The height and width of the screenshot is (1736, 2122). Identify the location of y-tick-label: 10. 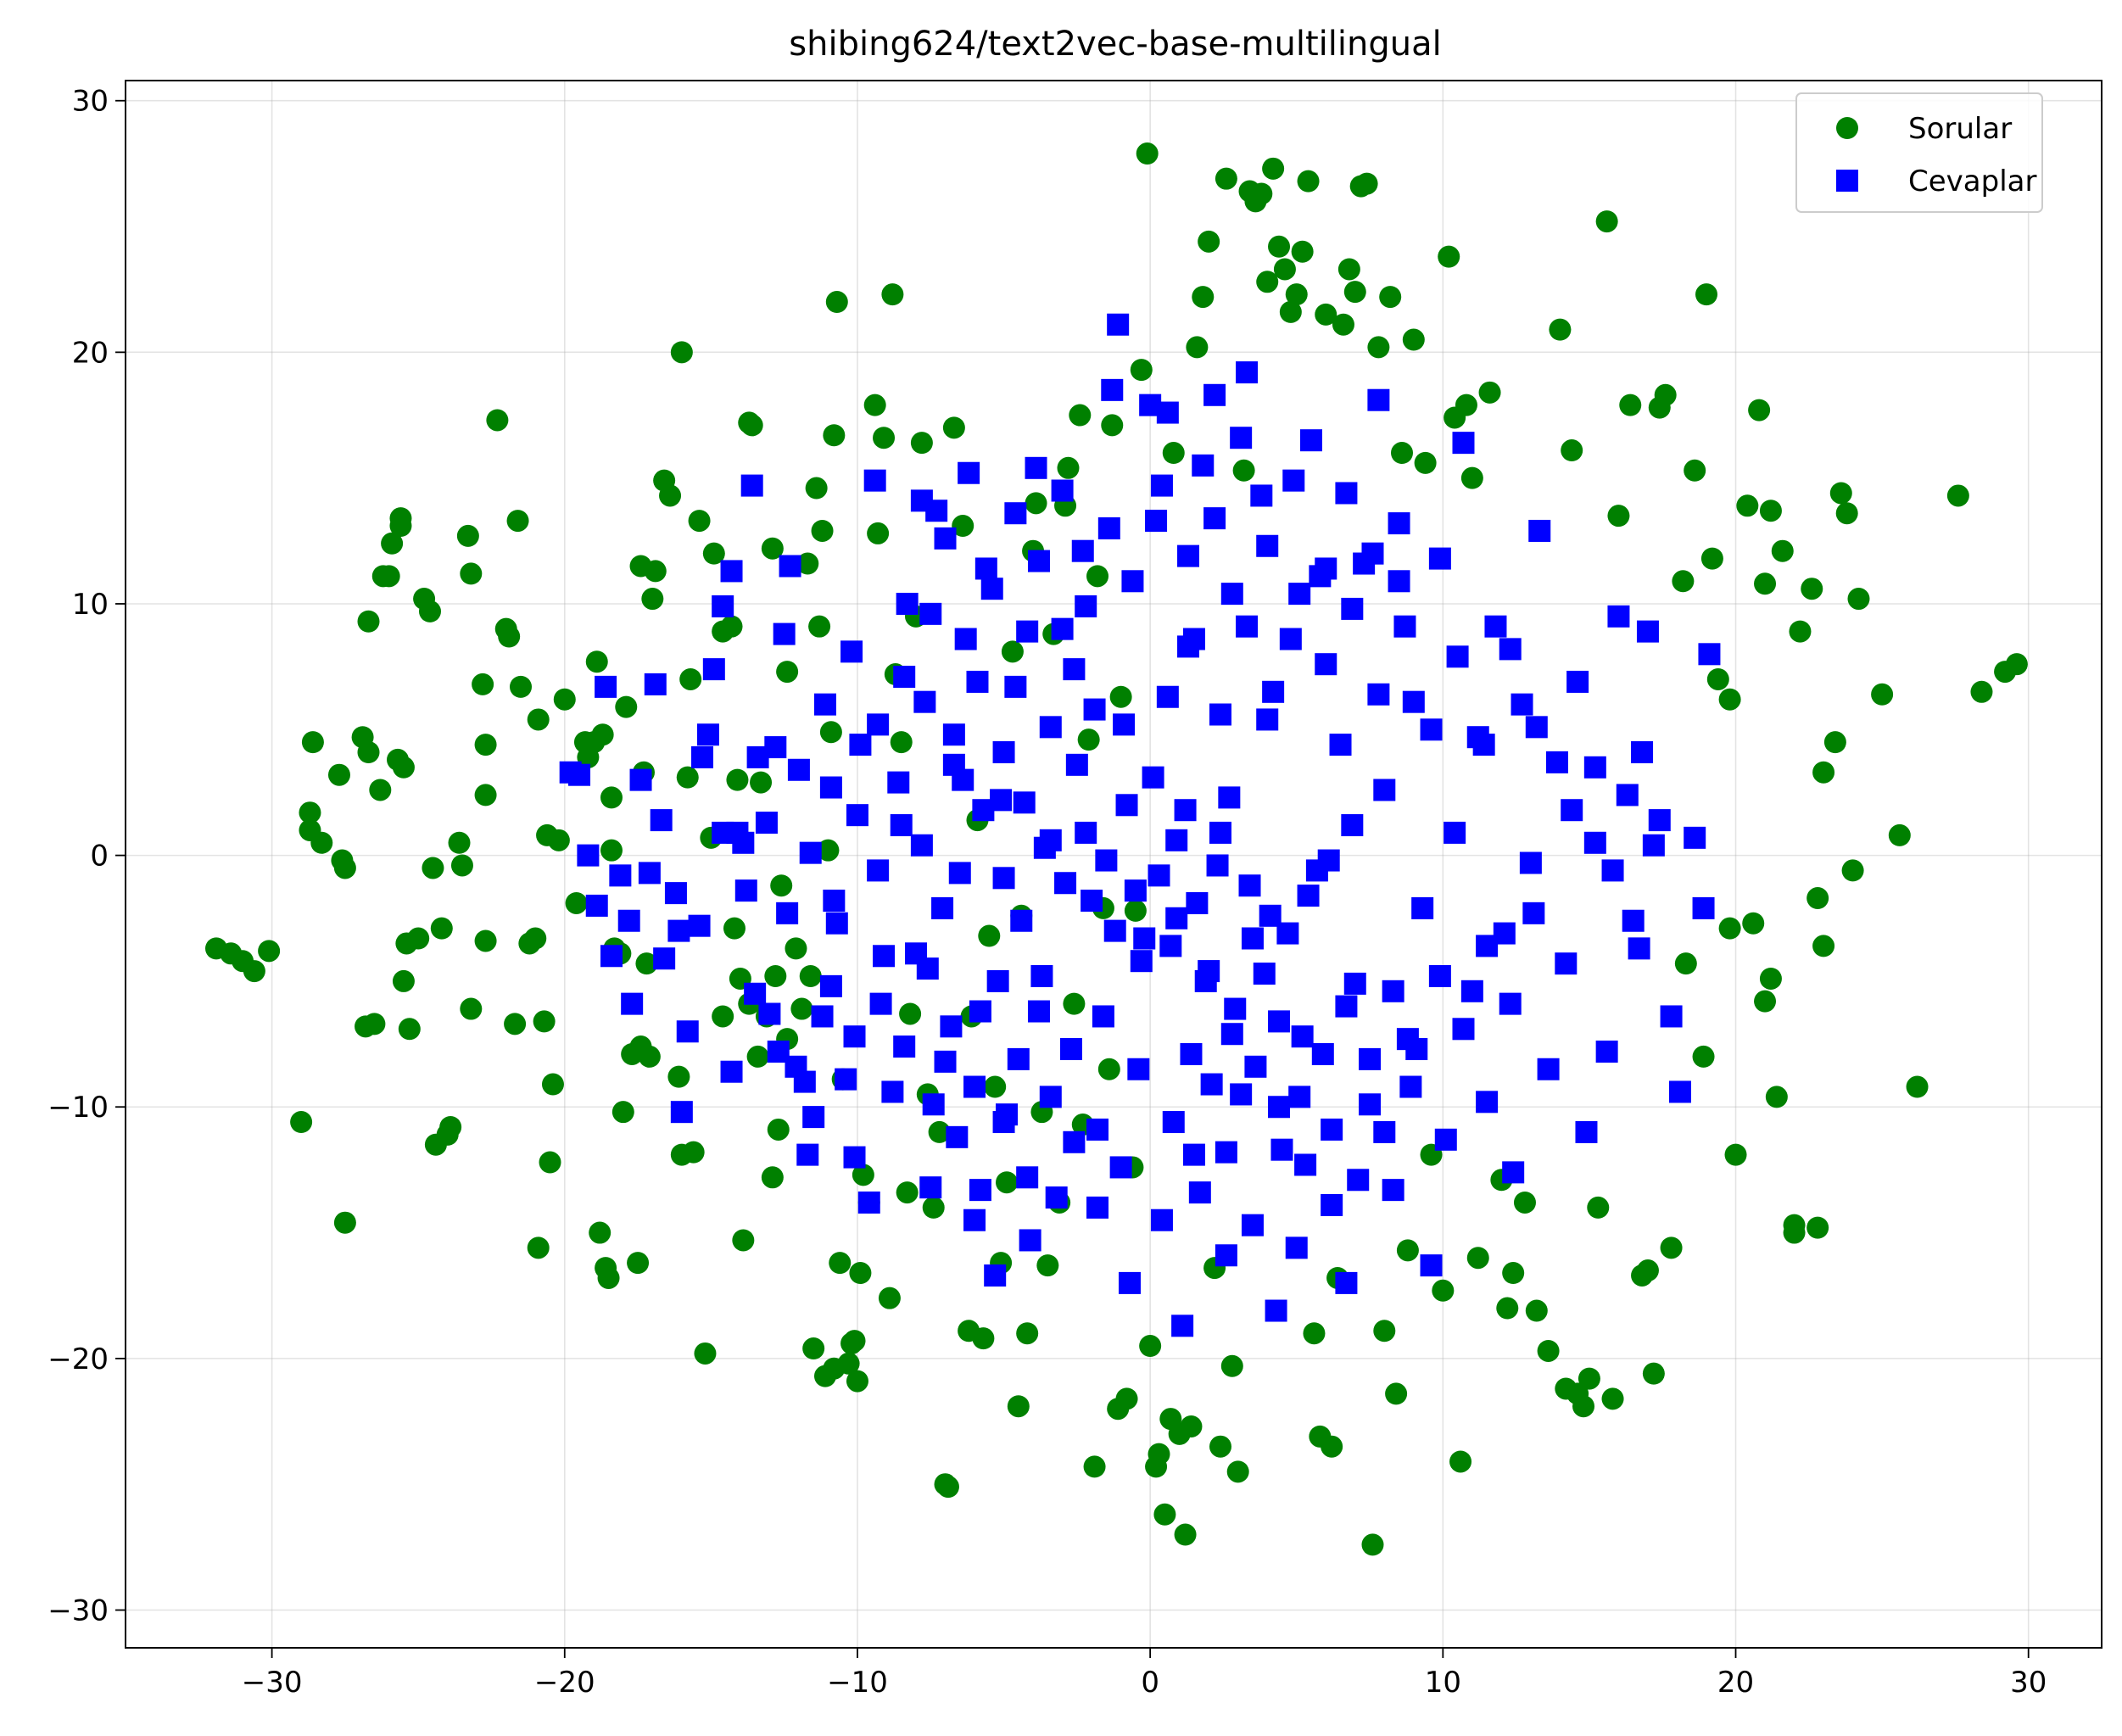
(90, 605).